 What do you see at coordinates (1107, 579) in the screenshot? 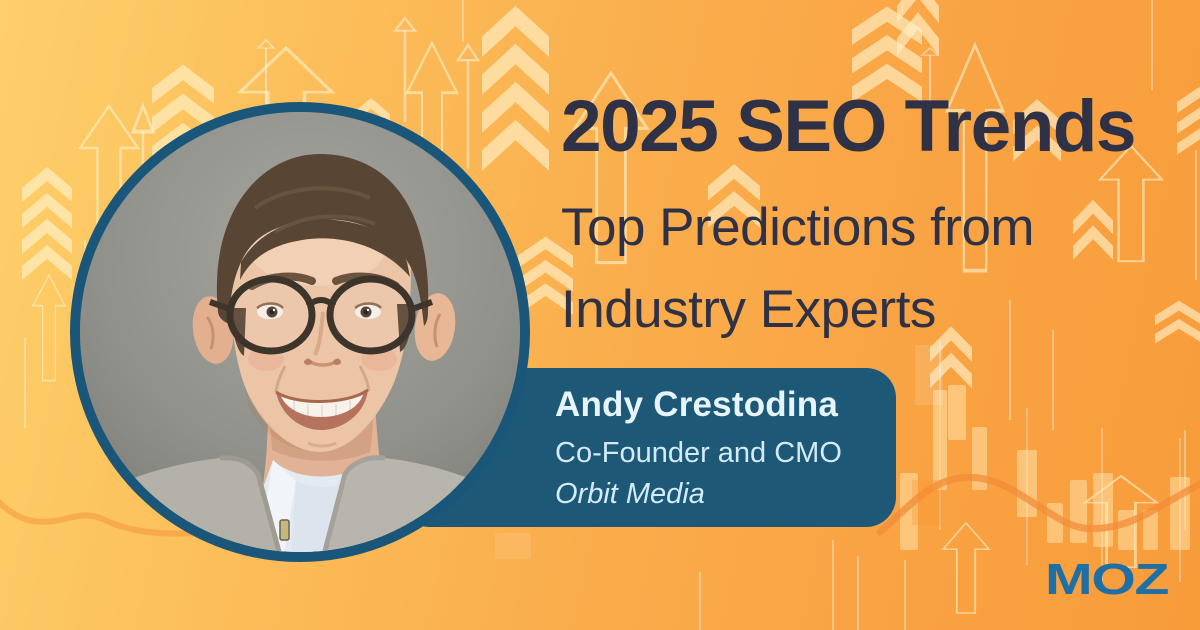
I see `moz-logo: MOZ` at bounding box center [1107, 579].